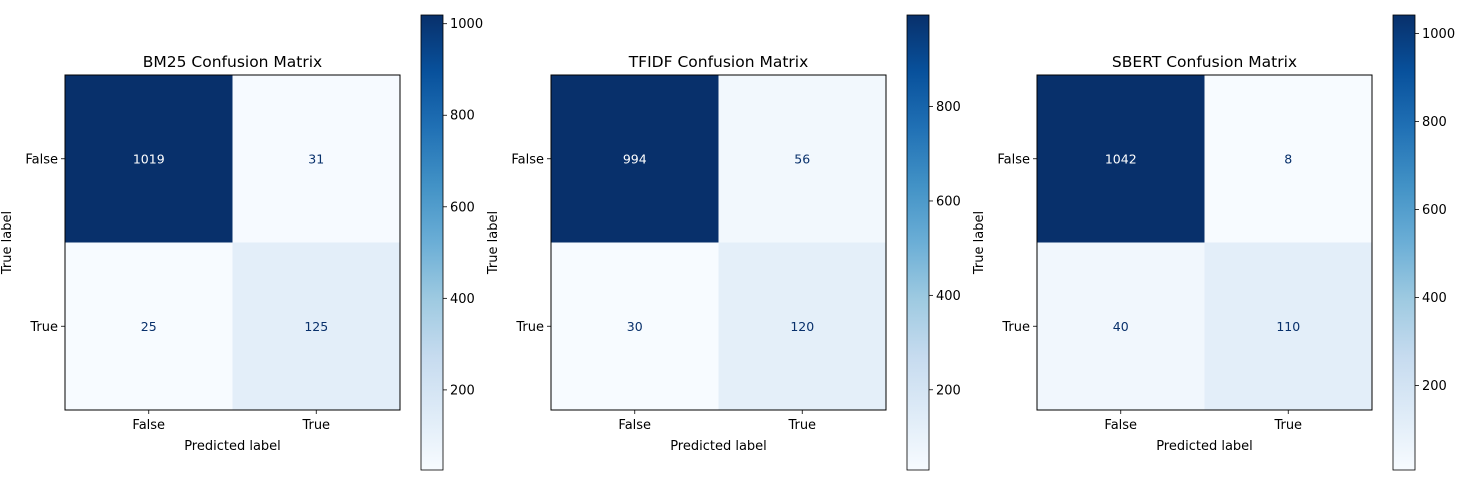 The width and height of the screenshot is (1470, 500). I want to click on cell-value-label: 40, so click(1121, 326).